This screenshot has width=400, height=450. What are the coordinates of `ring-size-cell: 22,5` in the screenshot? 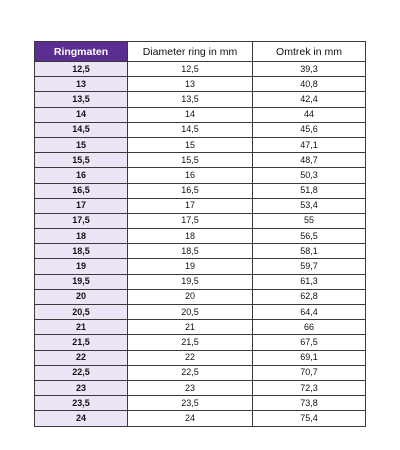 It's located at (81, 372).